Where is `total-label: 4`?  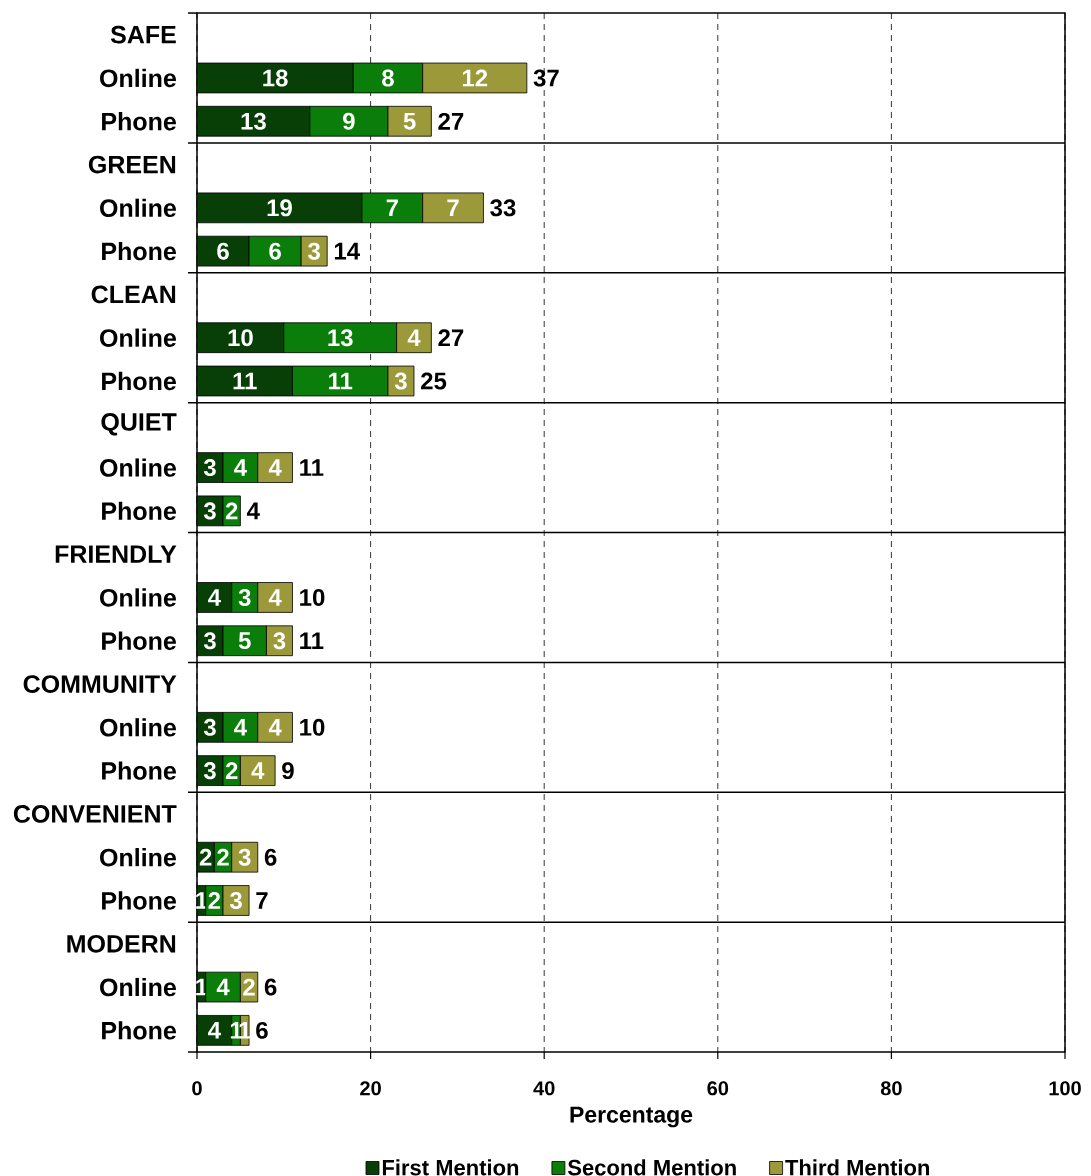 total-label: 4 is located at coordinates (253, 511).